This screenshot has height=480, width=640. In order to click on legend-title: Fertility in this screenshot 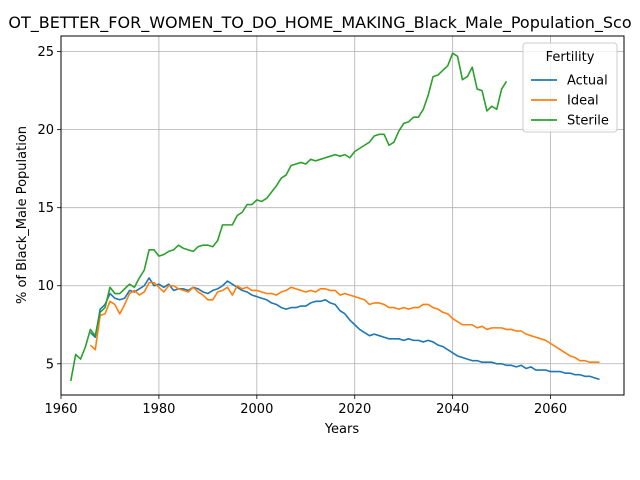, I will do `click(570, 57)`.